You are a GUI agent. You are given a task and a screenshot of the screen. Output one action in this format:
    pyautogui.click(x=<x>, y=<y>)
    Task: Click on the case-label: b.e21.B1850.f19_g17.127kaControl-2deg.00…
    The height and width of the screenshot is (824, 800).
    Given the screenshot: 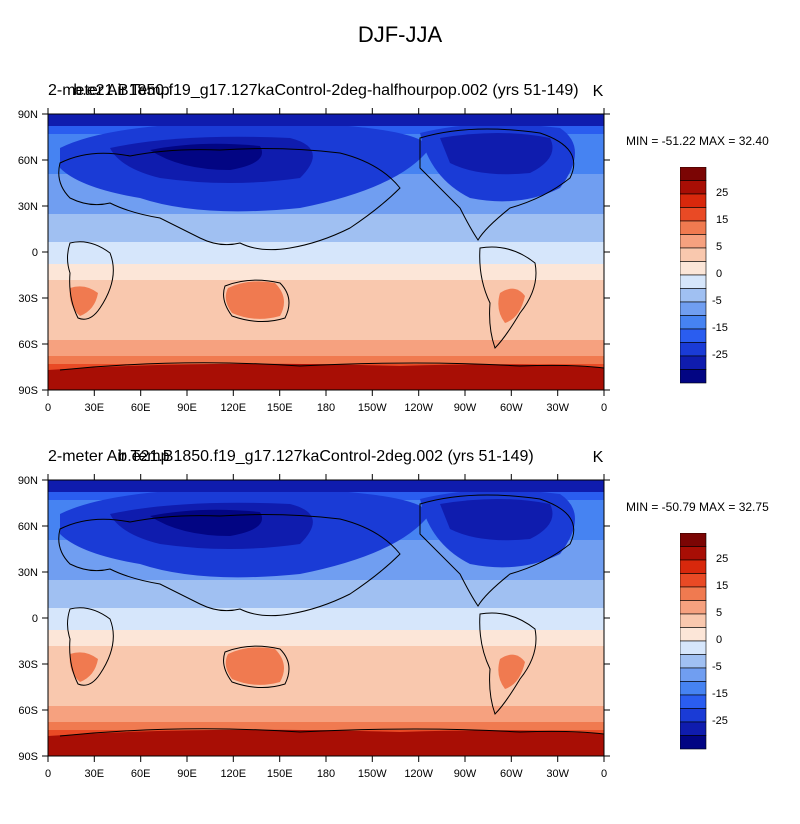 What is the action you would take?
    pyautogui.click(x=326, y=456)
    